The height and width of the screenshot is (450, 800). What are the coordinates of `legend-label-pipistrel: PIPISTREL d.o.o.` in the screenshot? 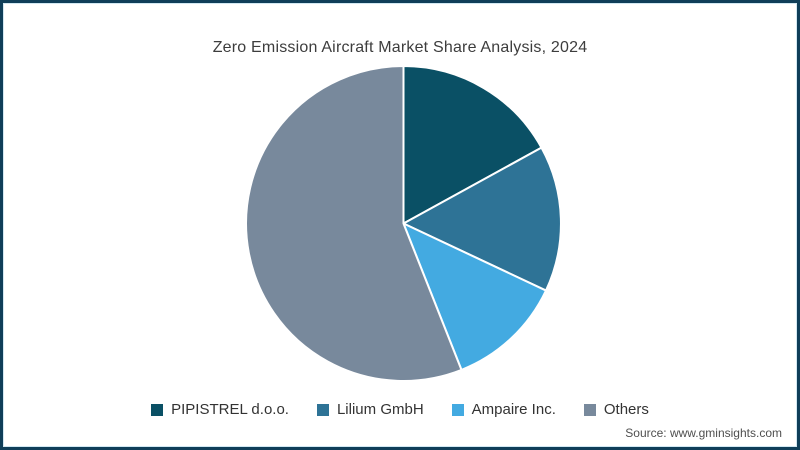 It's located at (230, 409).